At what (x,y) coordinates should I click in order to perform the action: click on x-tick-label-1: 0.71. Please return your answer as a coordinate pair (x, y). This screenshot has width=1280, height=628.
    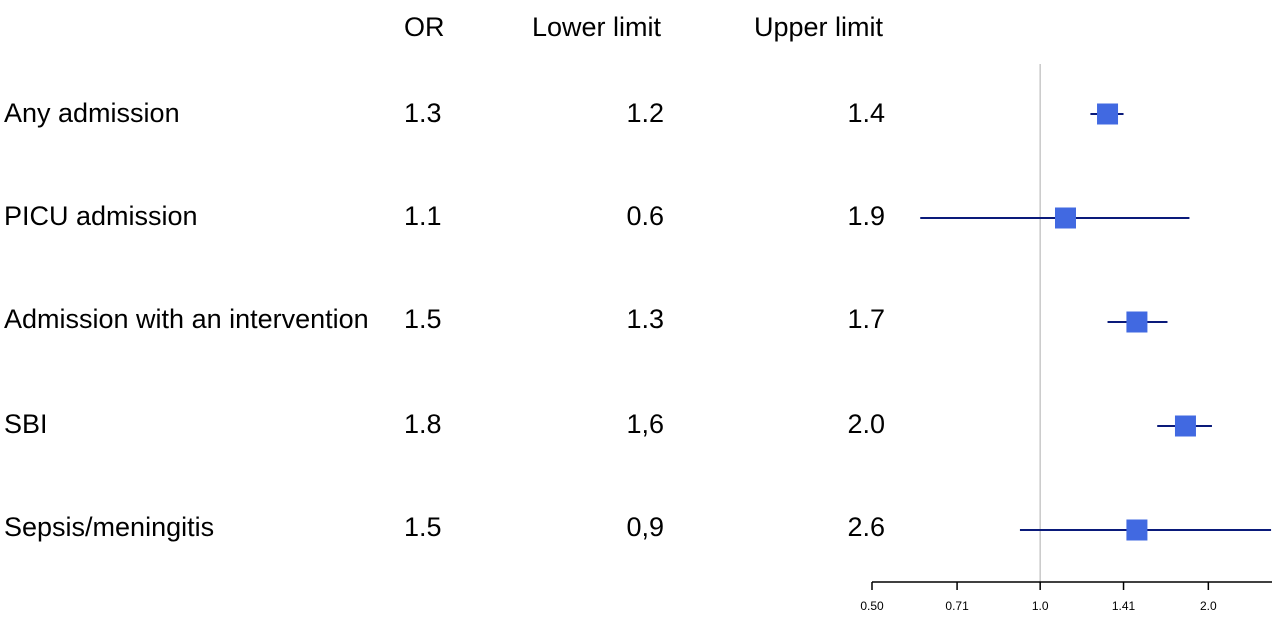
    Looking at the image, I should click on (957, 606).